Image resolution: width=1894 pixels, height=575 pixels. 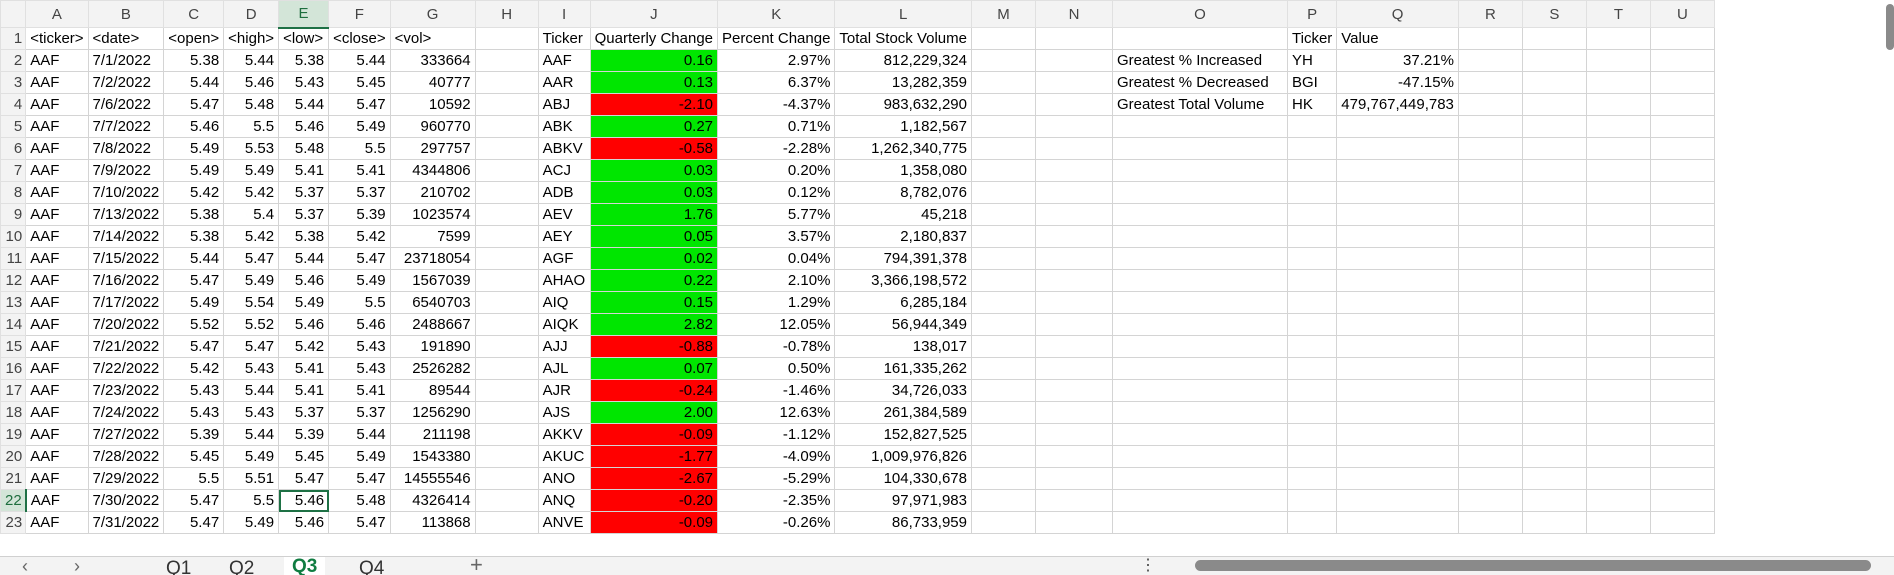 I want to click on cell-m22, so click(x=1003, y=500).